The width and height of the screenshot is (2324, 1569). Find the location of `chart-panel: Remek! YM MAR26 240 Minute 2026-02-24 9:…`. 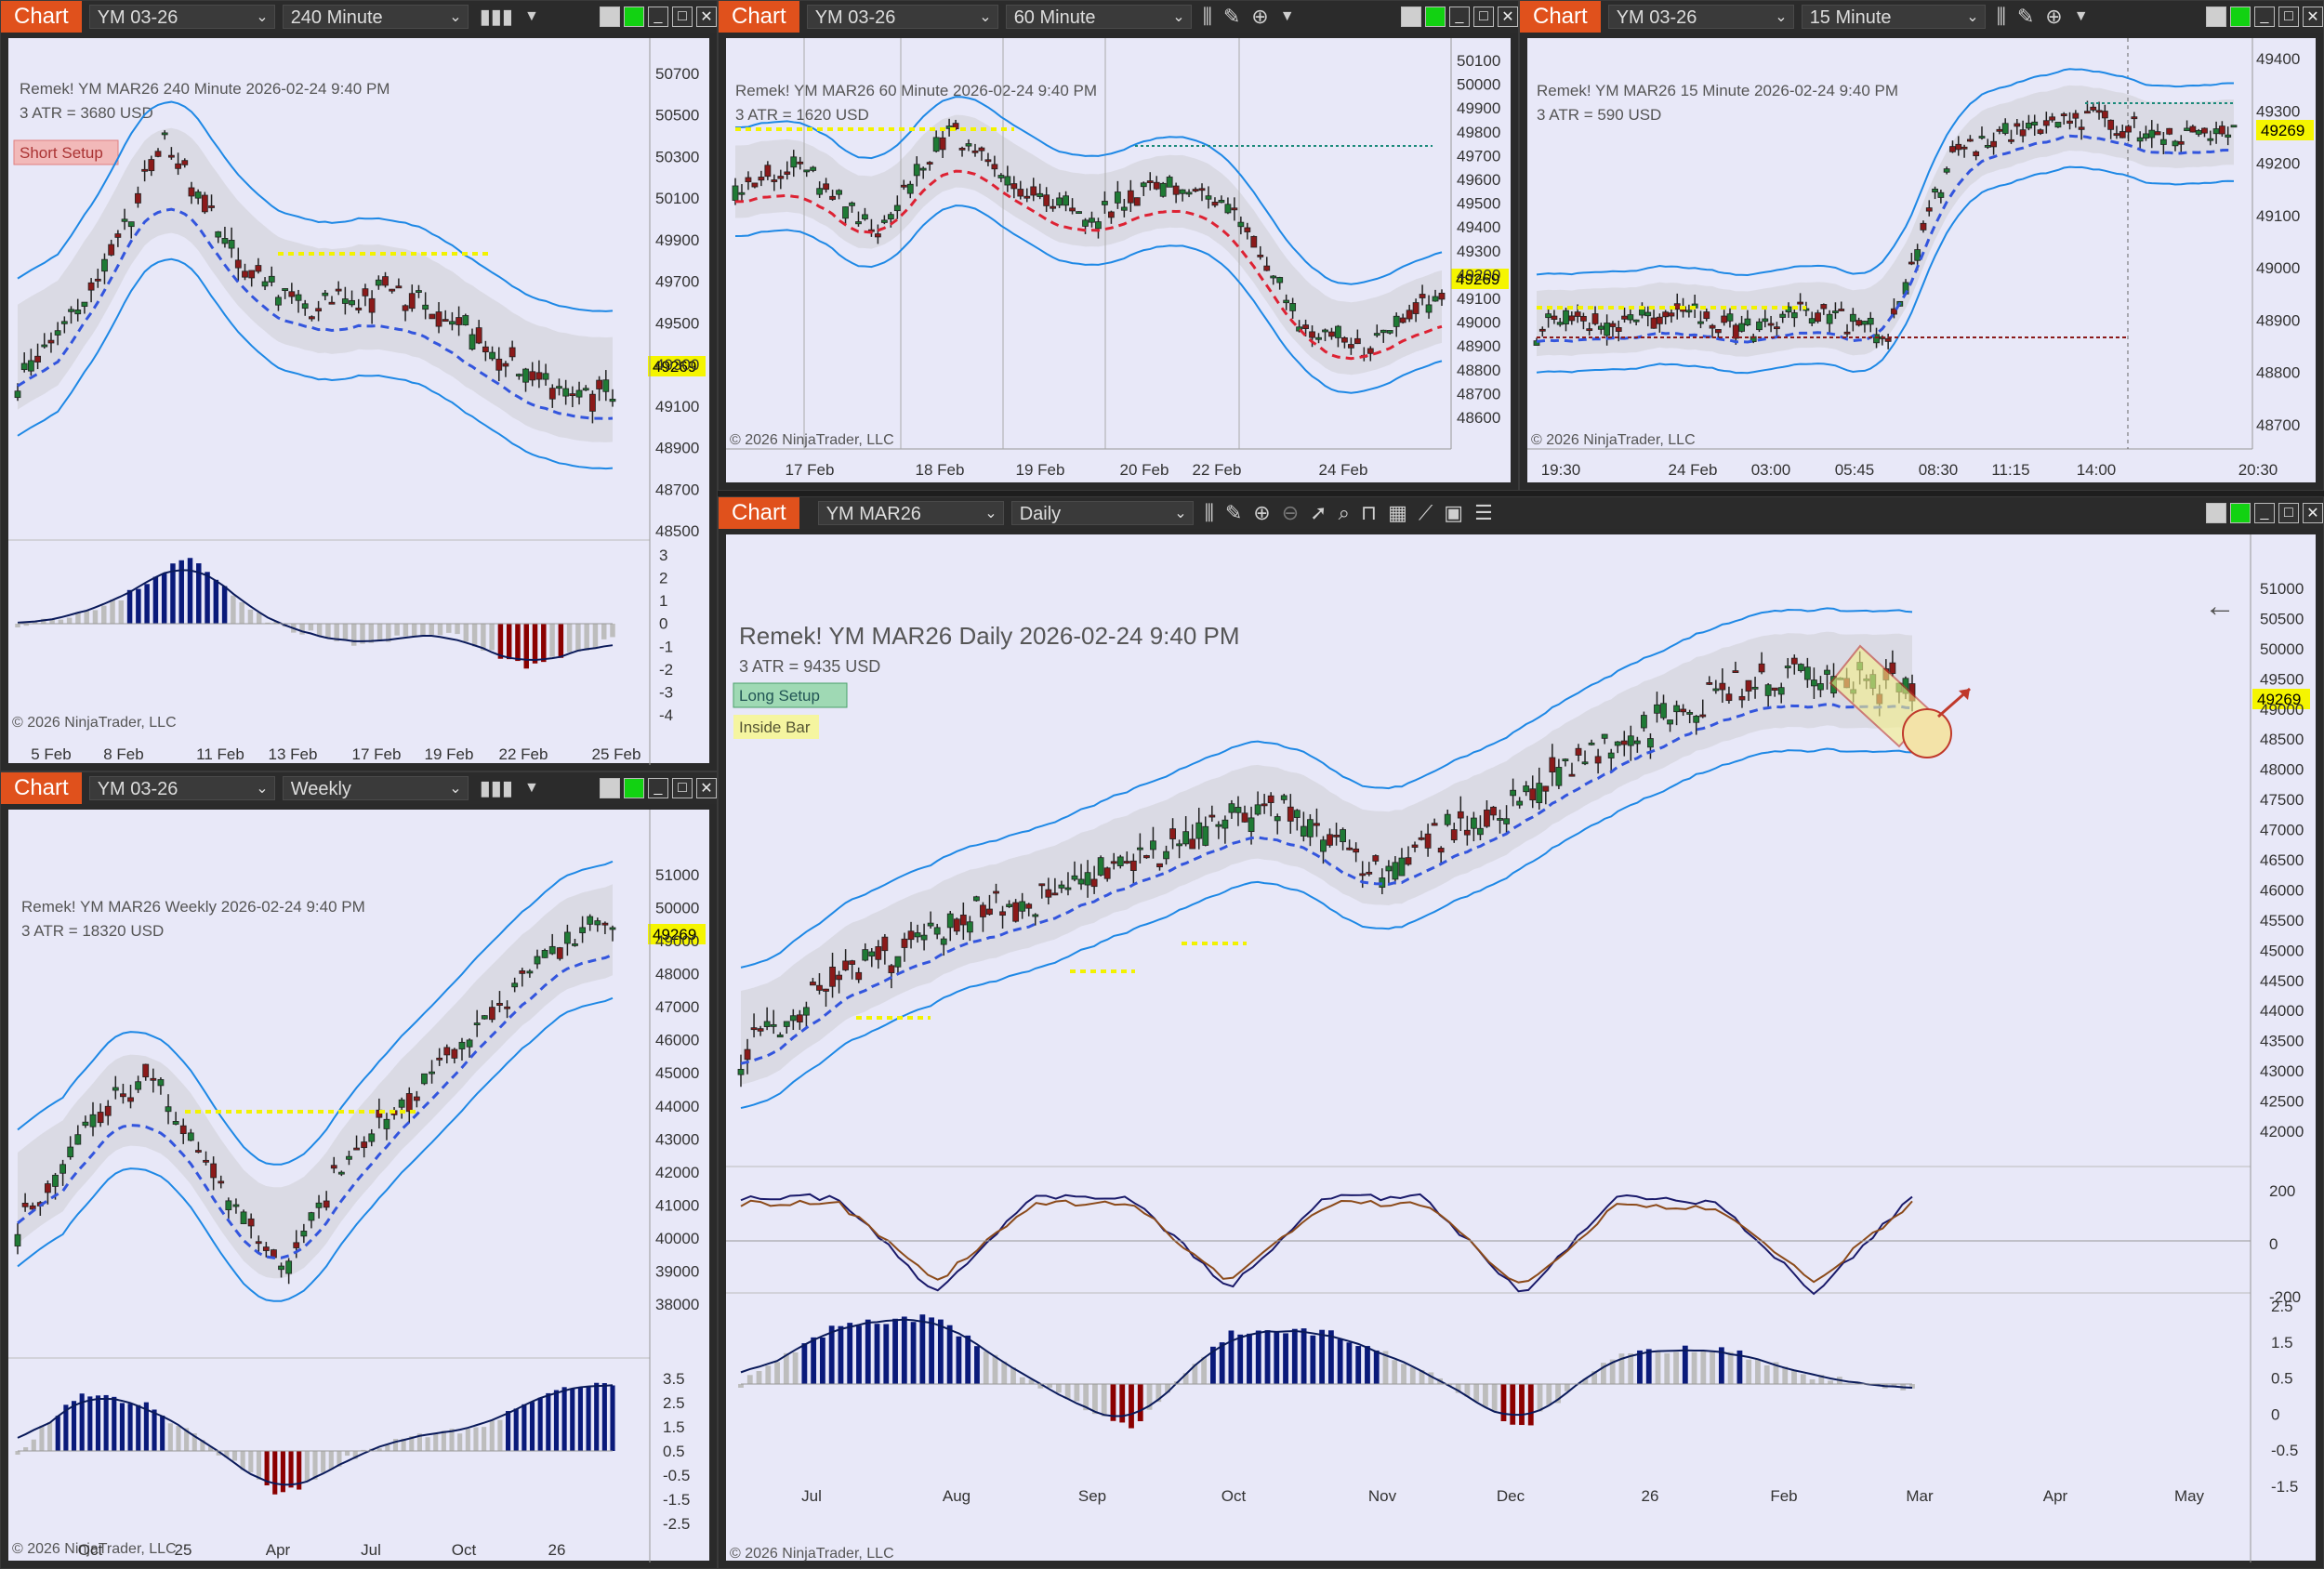

chart-panel: Remek! YM MAR26 240 Minute 2026-02-24 9:… is located at coordinates (359, 401).